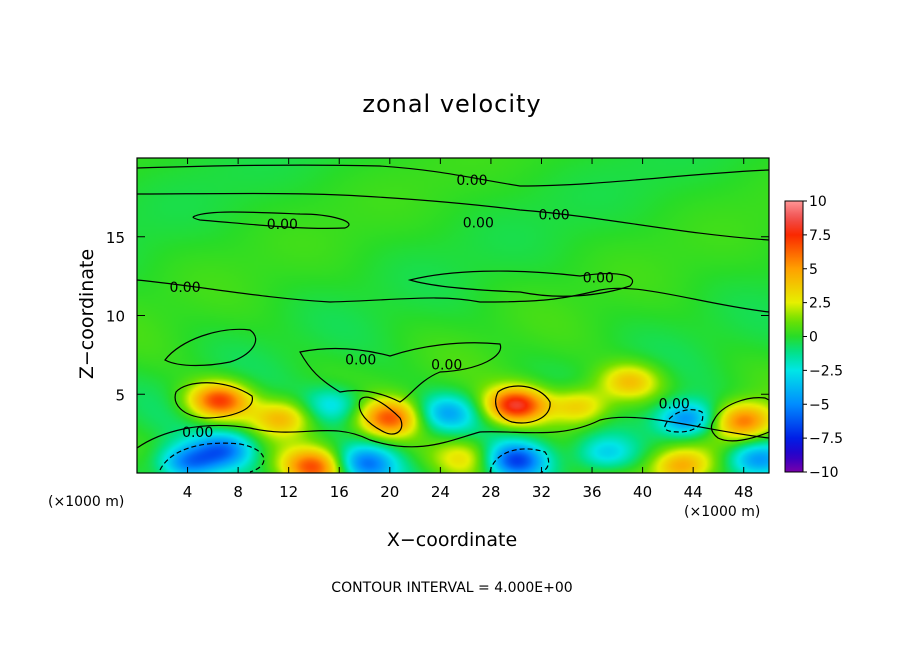  I want to click on colorbar-tick-label: 2.5, so click(820, 304).